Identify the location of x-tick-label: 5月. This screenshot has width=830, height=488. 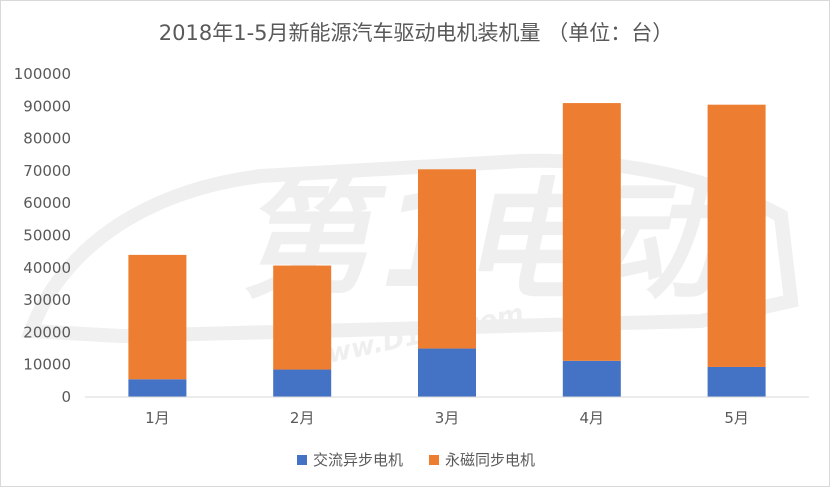
(736, 418).